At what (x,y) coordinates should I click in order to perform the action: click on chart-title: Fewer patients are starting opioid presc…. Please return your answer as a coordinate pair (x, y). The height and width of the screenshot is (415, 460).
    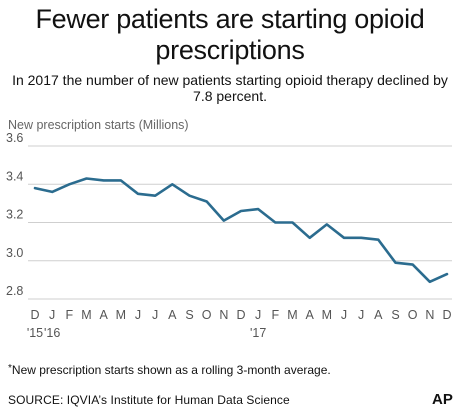
    Looking at the image, I should click on (230, 35).